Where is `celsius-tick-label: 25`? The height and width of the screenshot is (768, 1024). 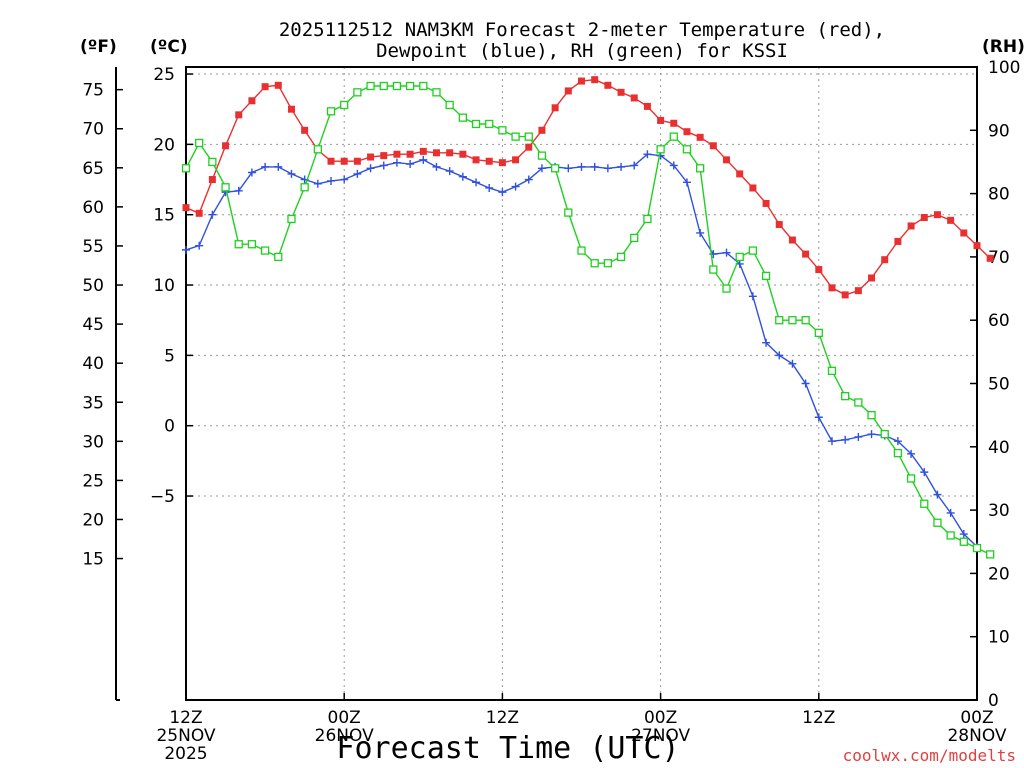
celsius-tick-label: 25 is located at coordinates (164, 75).